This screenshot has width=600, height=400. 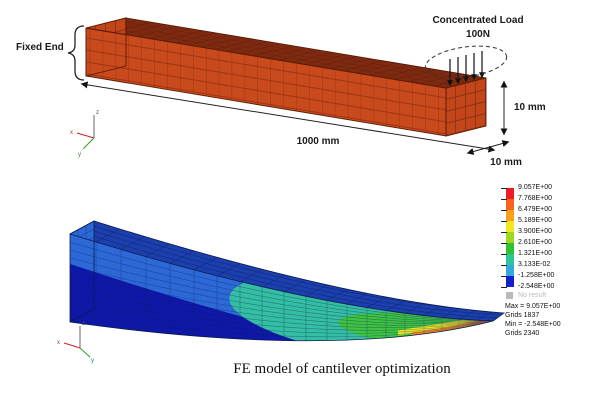 I want to click on figure-caption: FE model of cantilever optimization, so click(x=342, y=369).